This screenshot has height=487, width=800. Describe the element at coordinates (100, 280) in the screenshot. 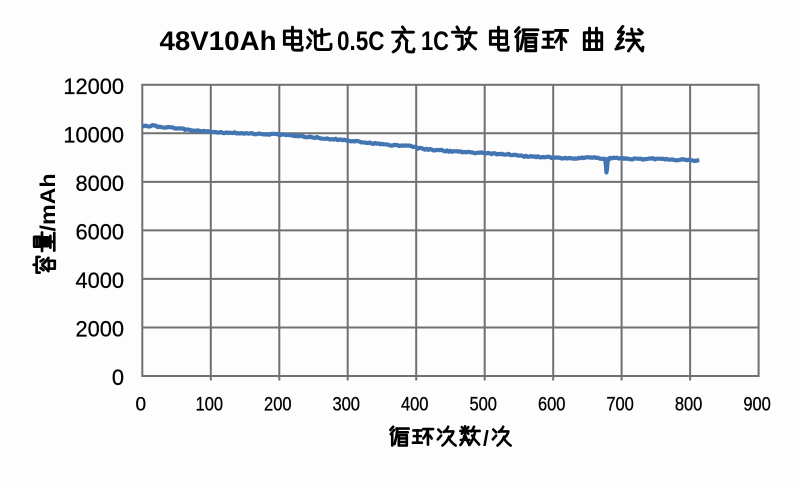

I see `svg-text: 4000` at that location.